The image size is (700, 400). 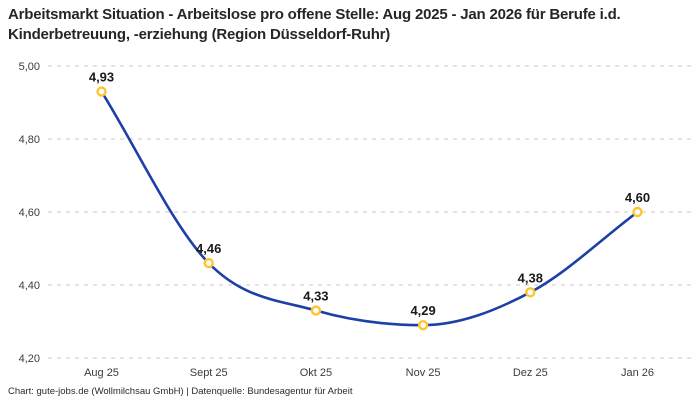 I want to click on y-axis-tick-label: 4,80, so click(x=29, y=140).